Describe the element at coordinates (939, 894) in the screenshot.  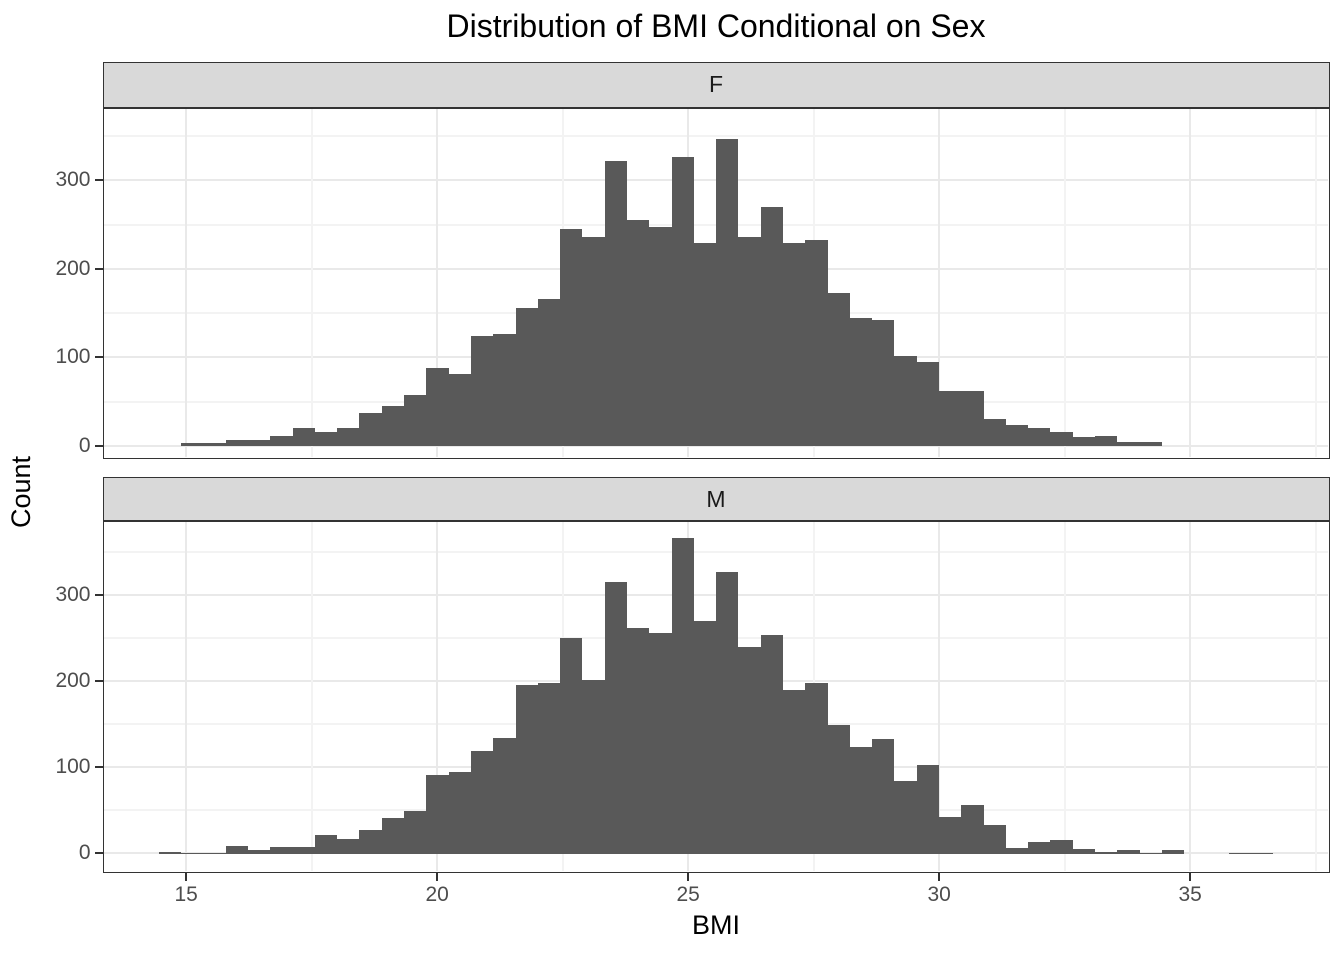
I see `x-axis-tick-label: 30` at that location.